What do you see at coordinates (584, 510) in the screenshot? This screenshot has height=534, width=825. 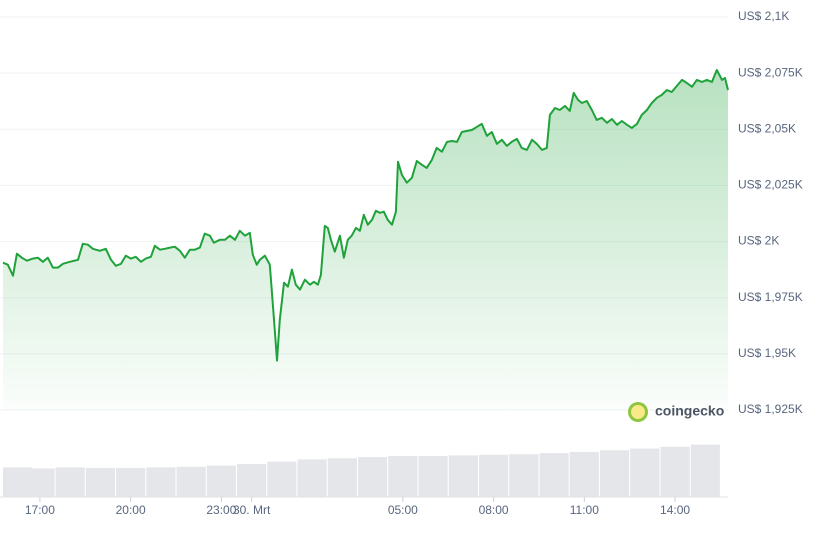 I see `x-tick-label: 11:00` at bounding box center [584, 510].